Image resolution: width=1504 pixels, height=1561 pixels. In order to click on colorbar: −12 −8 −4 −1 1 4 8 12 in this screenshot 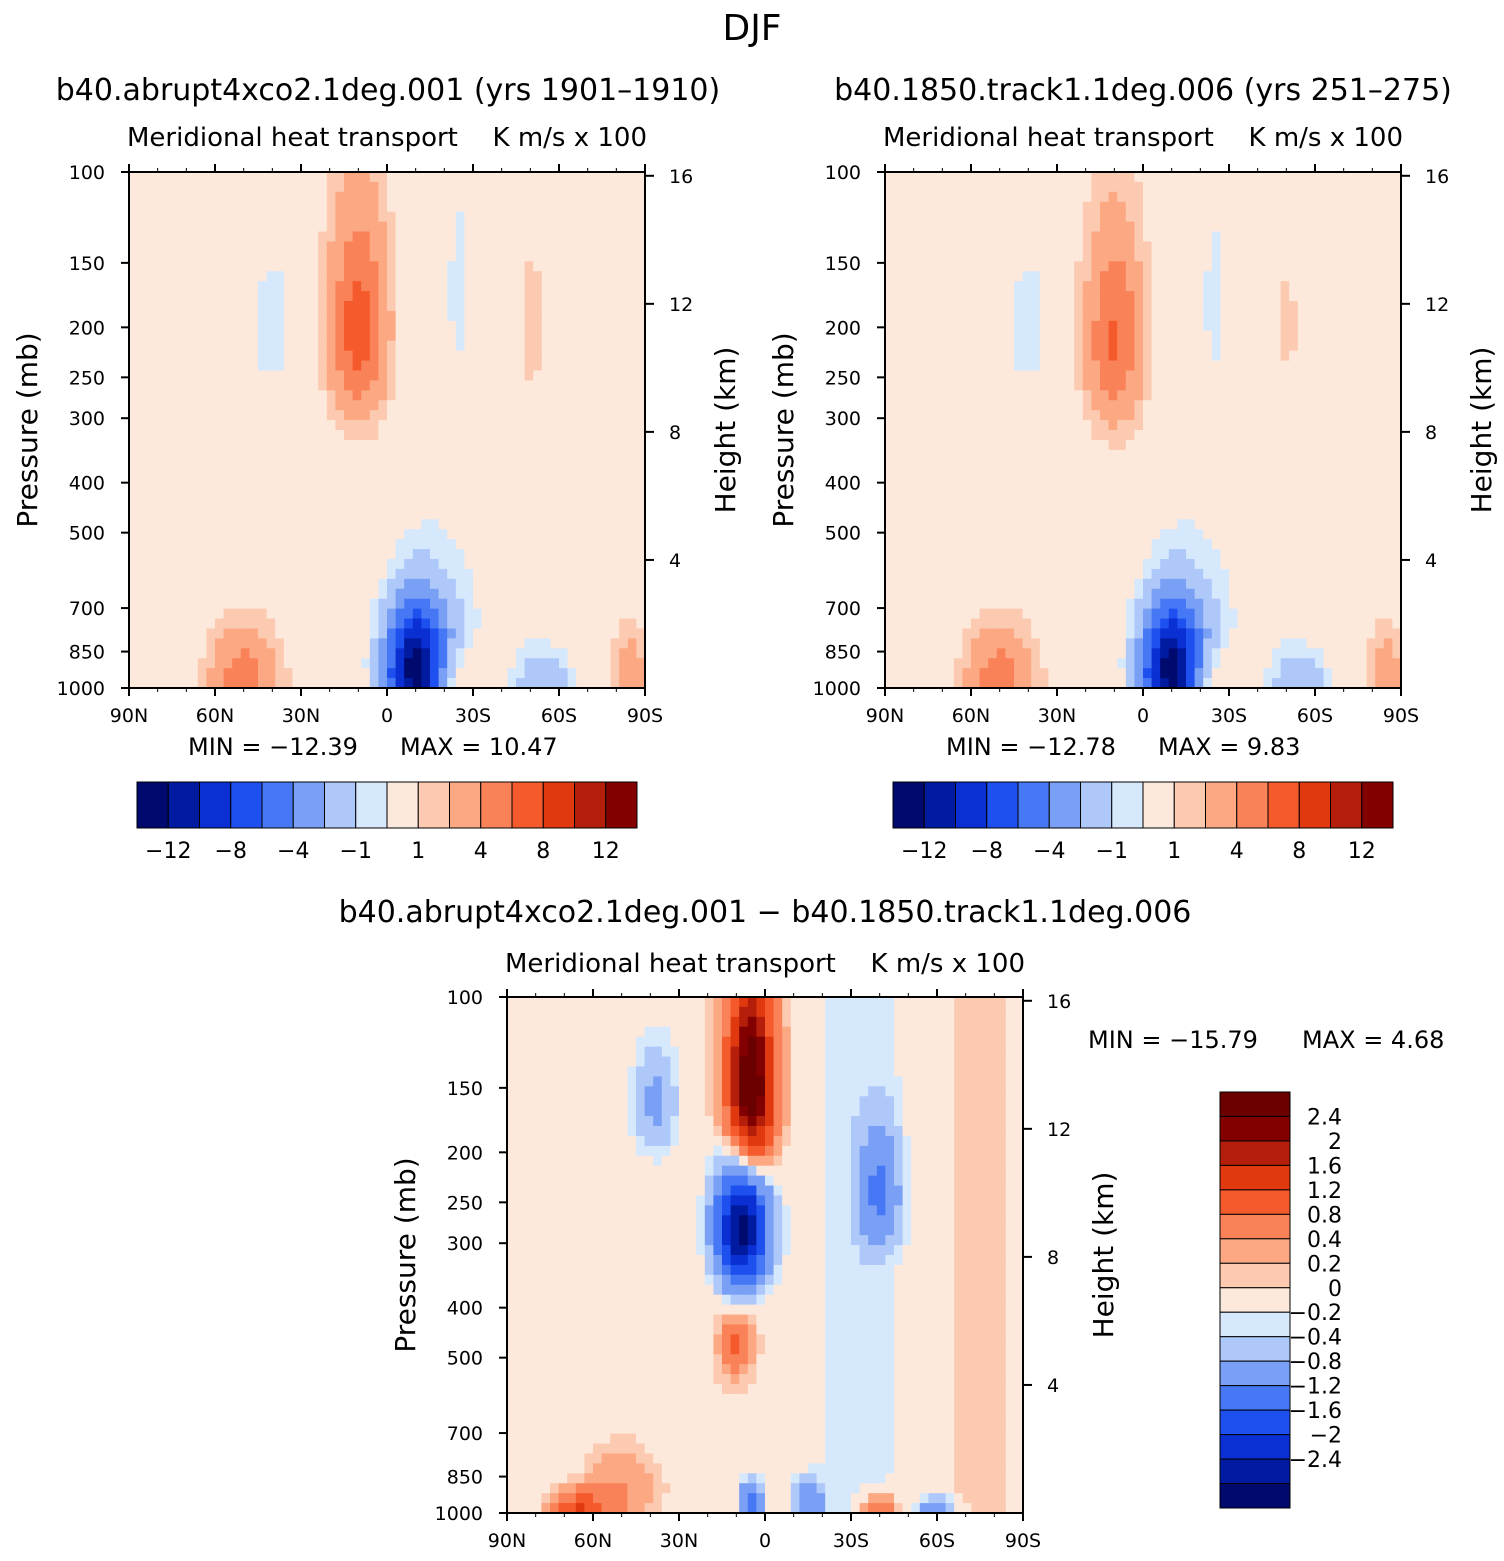, I will do `click(387, 822)`.